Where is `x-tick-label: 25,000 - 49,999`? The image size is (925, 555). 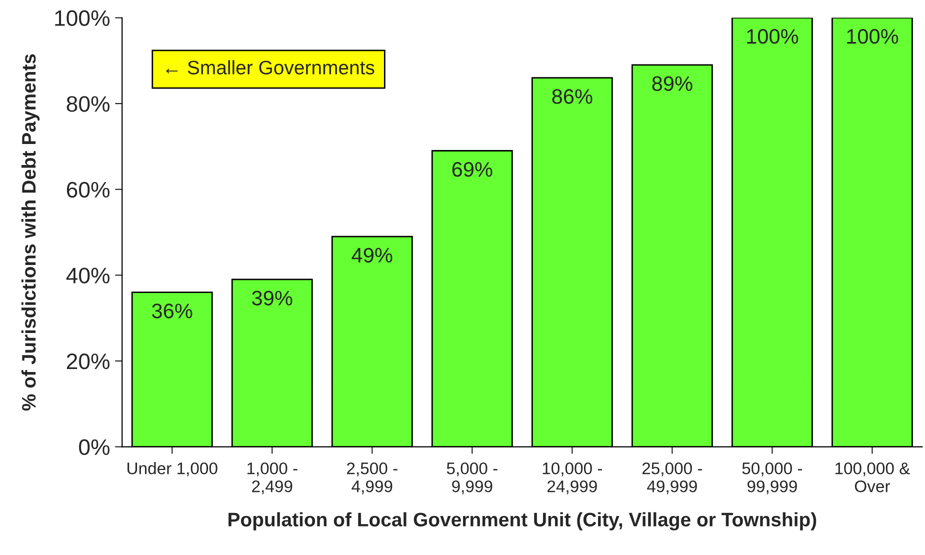
x-tick-label: 25,000 - 49,999 is located at coordinates (672, 478).